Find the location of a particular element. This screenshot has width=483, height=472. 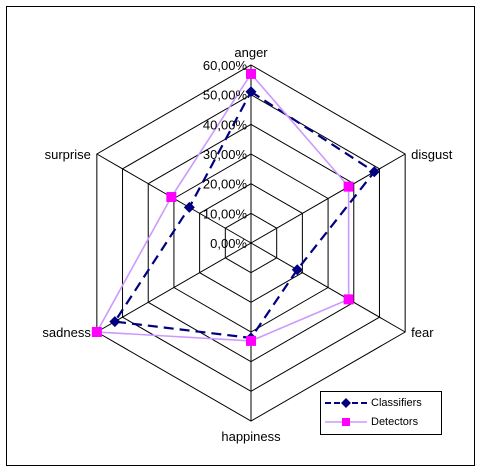

category-label-fear: fear is located at coordinates (422, 332).